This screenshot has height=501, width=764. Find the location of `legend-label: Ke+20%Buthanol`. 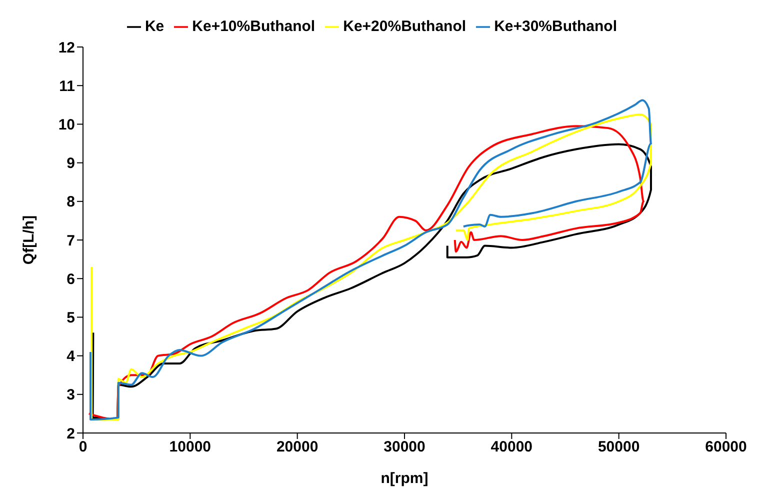

legend-label: Ke+20%Buthanol is located at coordinates (404, 26).